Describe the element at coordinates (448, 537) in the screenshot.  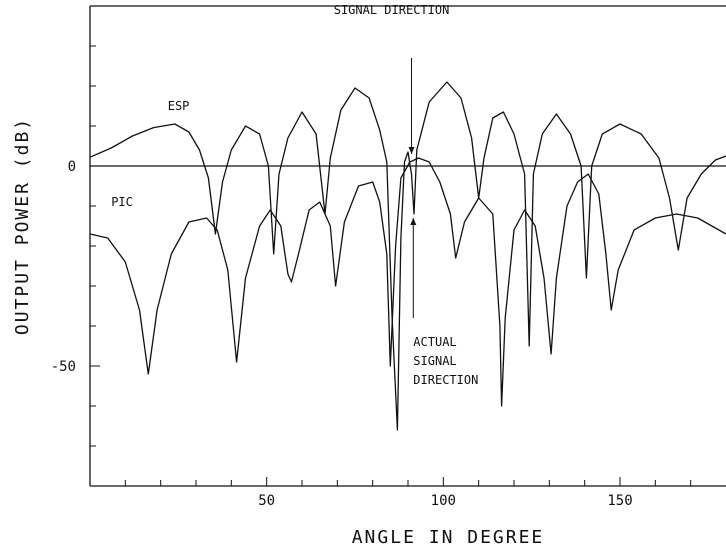
I see `x-axis-title: ANGLE IN DEGREE` at that location.